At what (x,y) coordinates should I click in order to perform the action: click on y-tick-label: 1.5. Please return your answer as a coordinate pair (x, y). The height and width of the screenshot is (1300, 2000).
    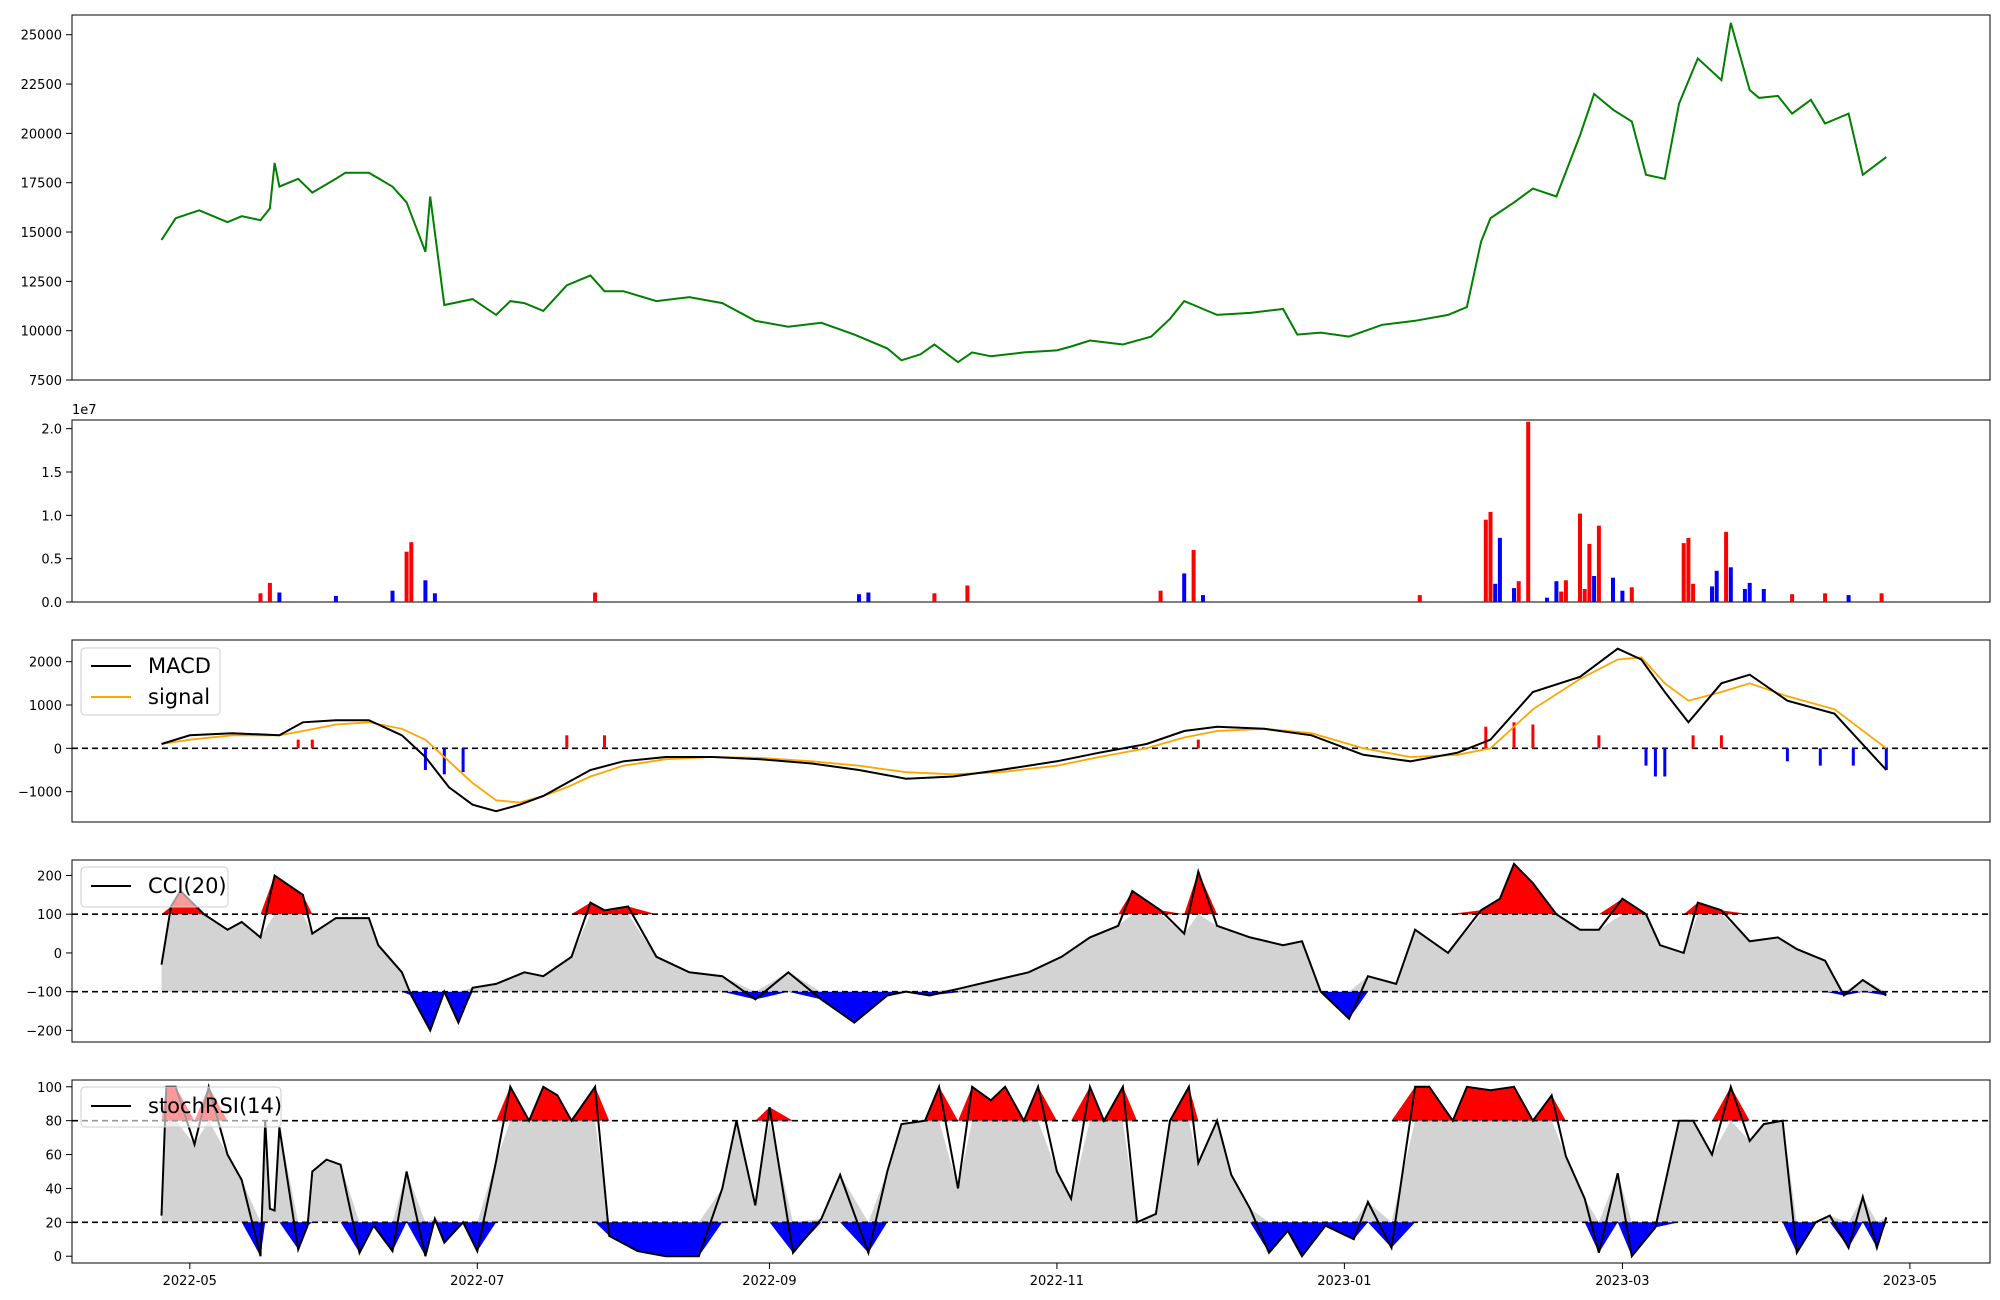
    Looking at the image, I should click on (51, 473).